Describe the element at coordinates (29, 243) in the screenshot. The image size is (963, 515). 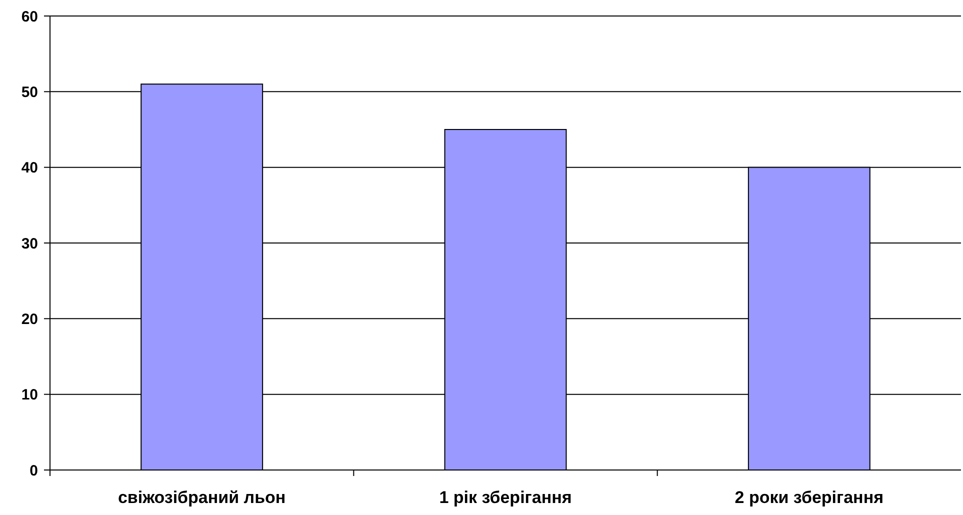
I see `y-tick-label: 30` at that location.